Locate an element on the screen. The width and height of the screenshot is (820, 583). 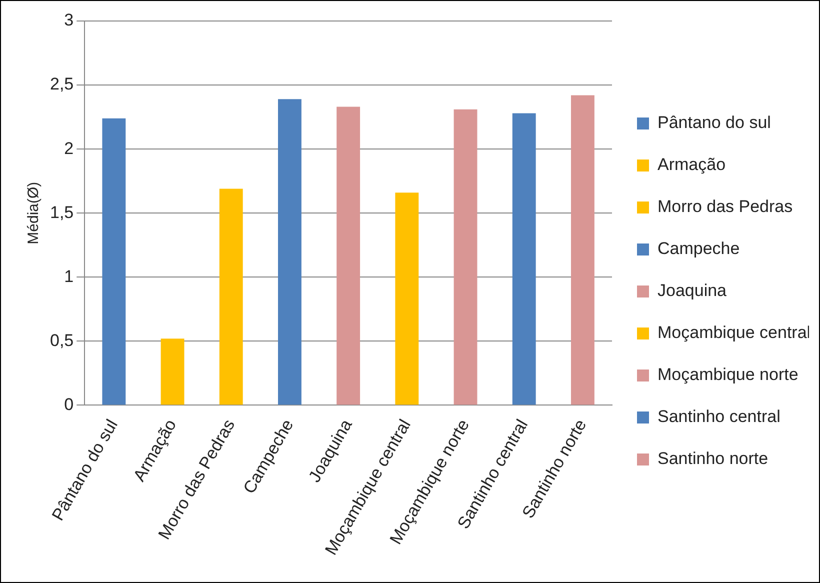
legend-label: Moçambique norte is located at coordinates (728, 374).